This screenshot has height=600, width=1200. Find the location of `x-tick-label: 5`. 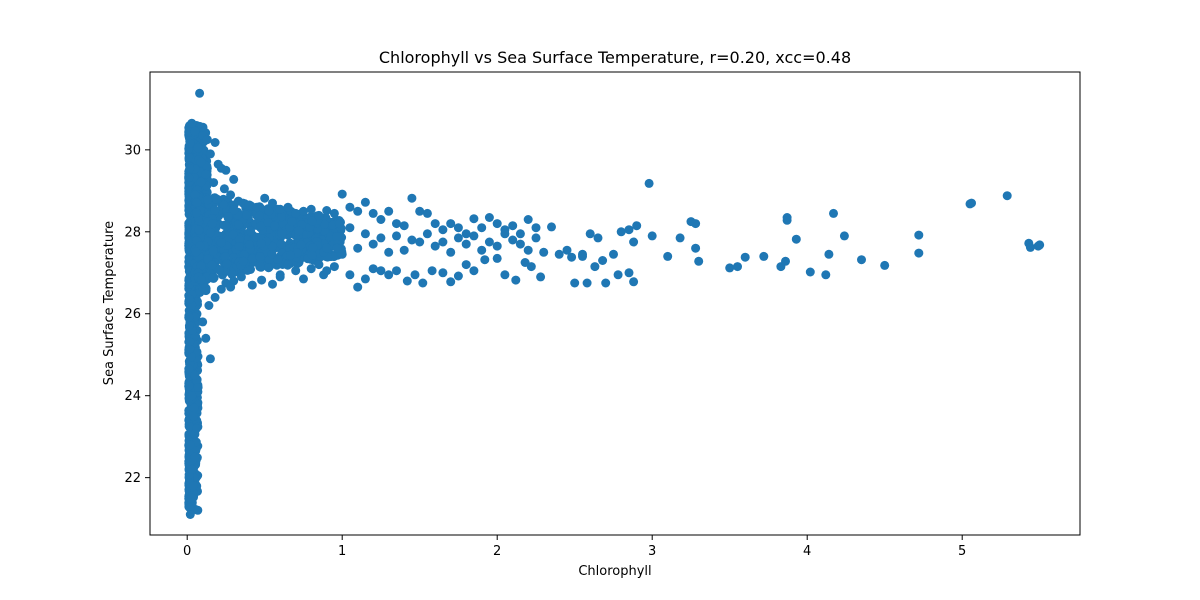

x-tick-label: 5 is located at coordinates (962, 551).